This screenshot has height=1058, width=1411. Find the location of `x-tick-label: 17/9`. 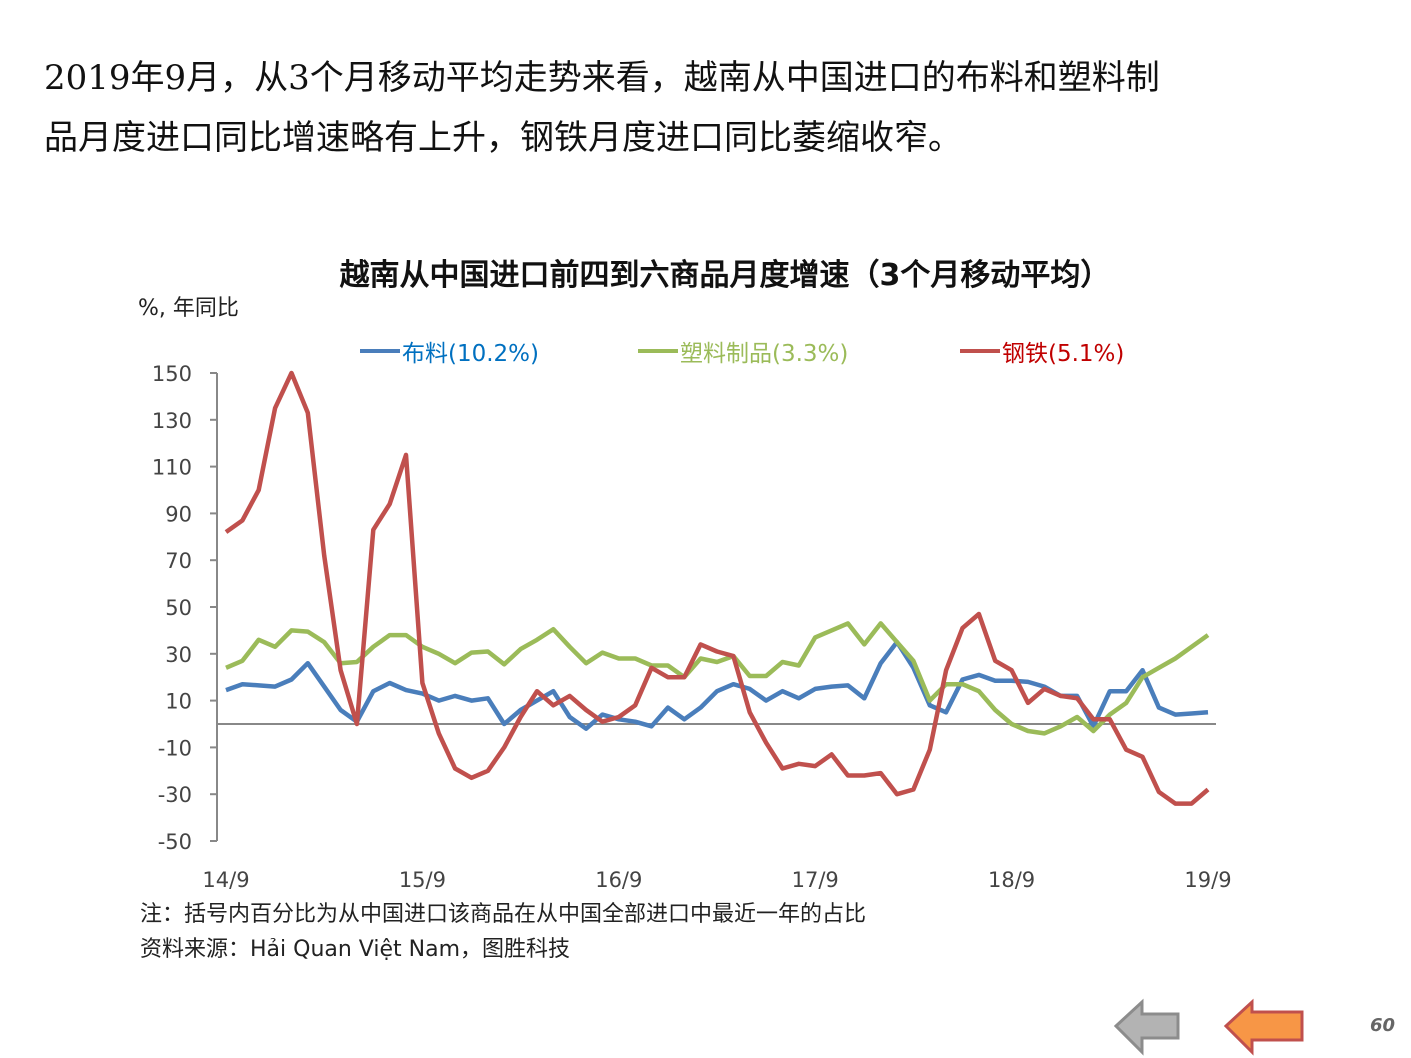

x-tick-label: 17/9 is located at coordinates (815, 880).